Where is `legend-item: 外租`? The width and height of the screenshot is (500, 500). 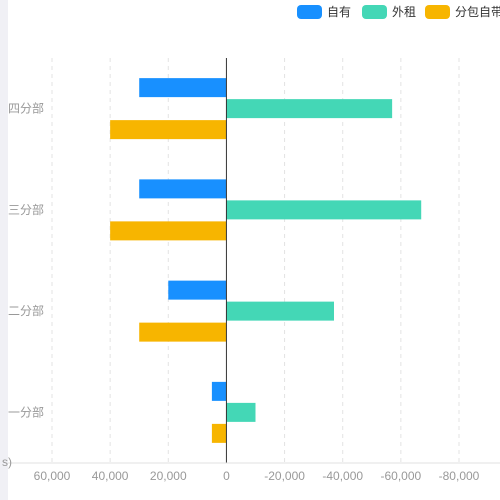
legend-item: 外租 is located at coordinates (389, 12).